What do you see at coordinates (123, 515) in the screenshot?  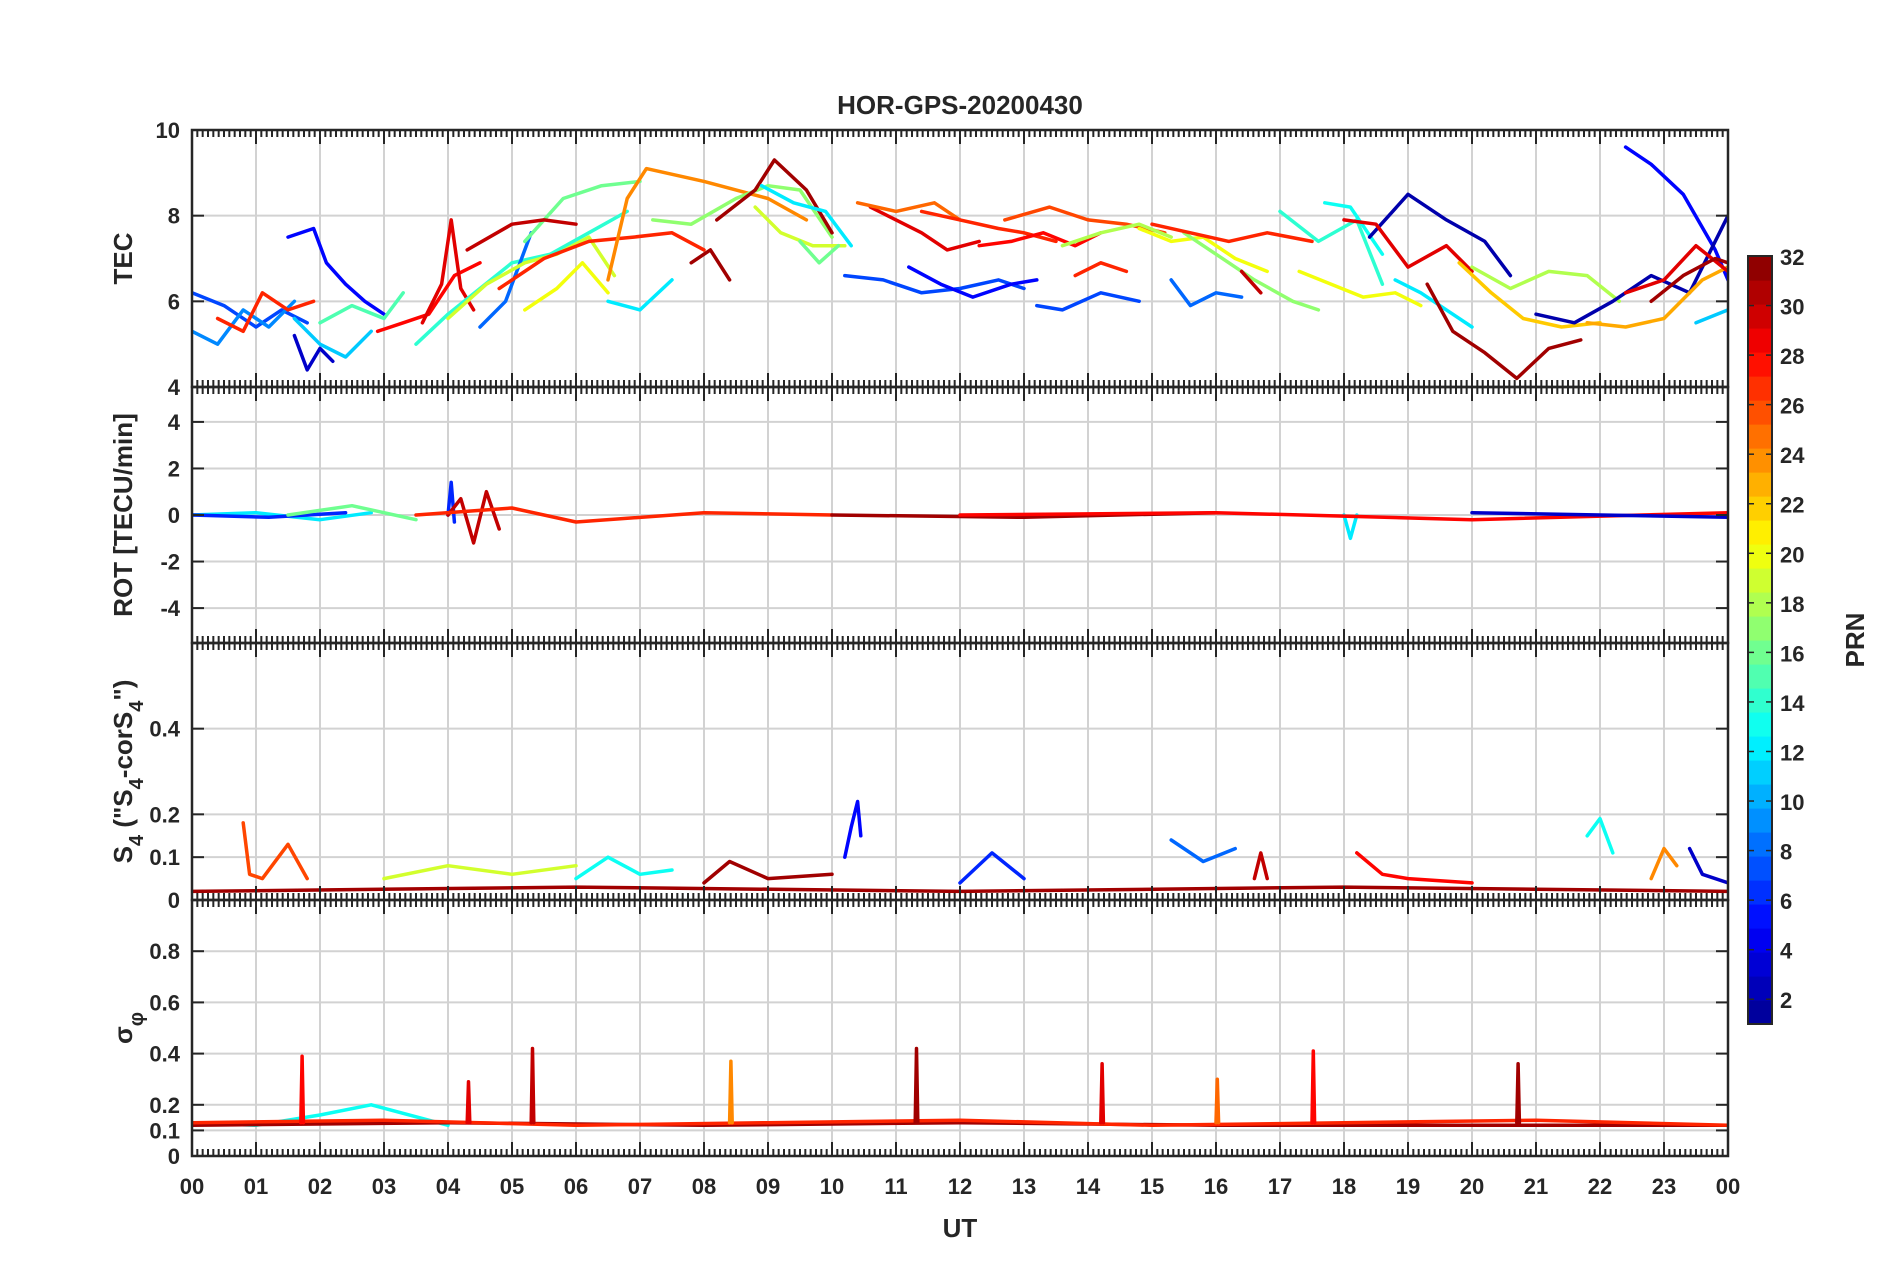 I see `y-axis-label-rot: ROT [TECU/min]` at bounding box center [123, 515].